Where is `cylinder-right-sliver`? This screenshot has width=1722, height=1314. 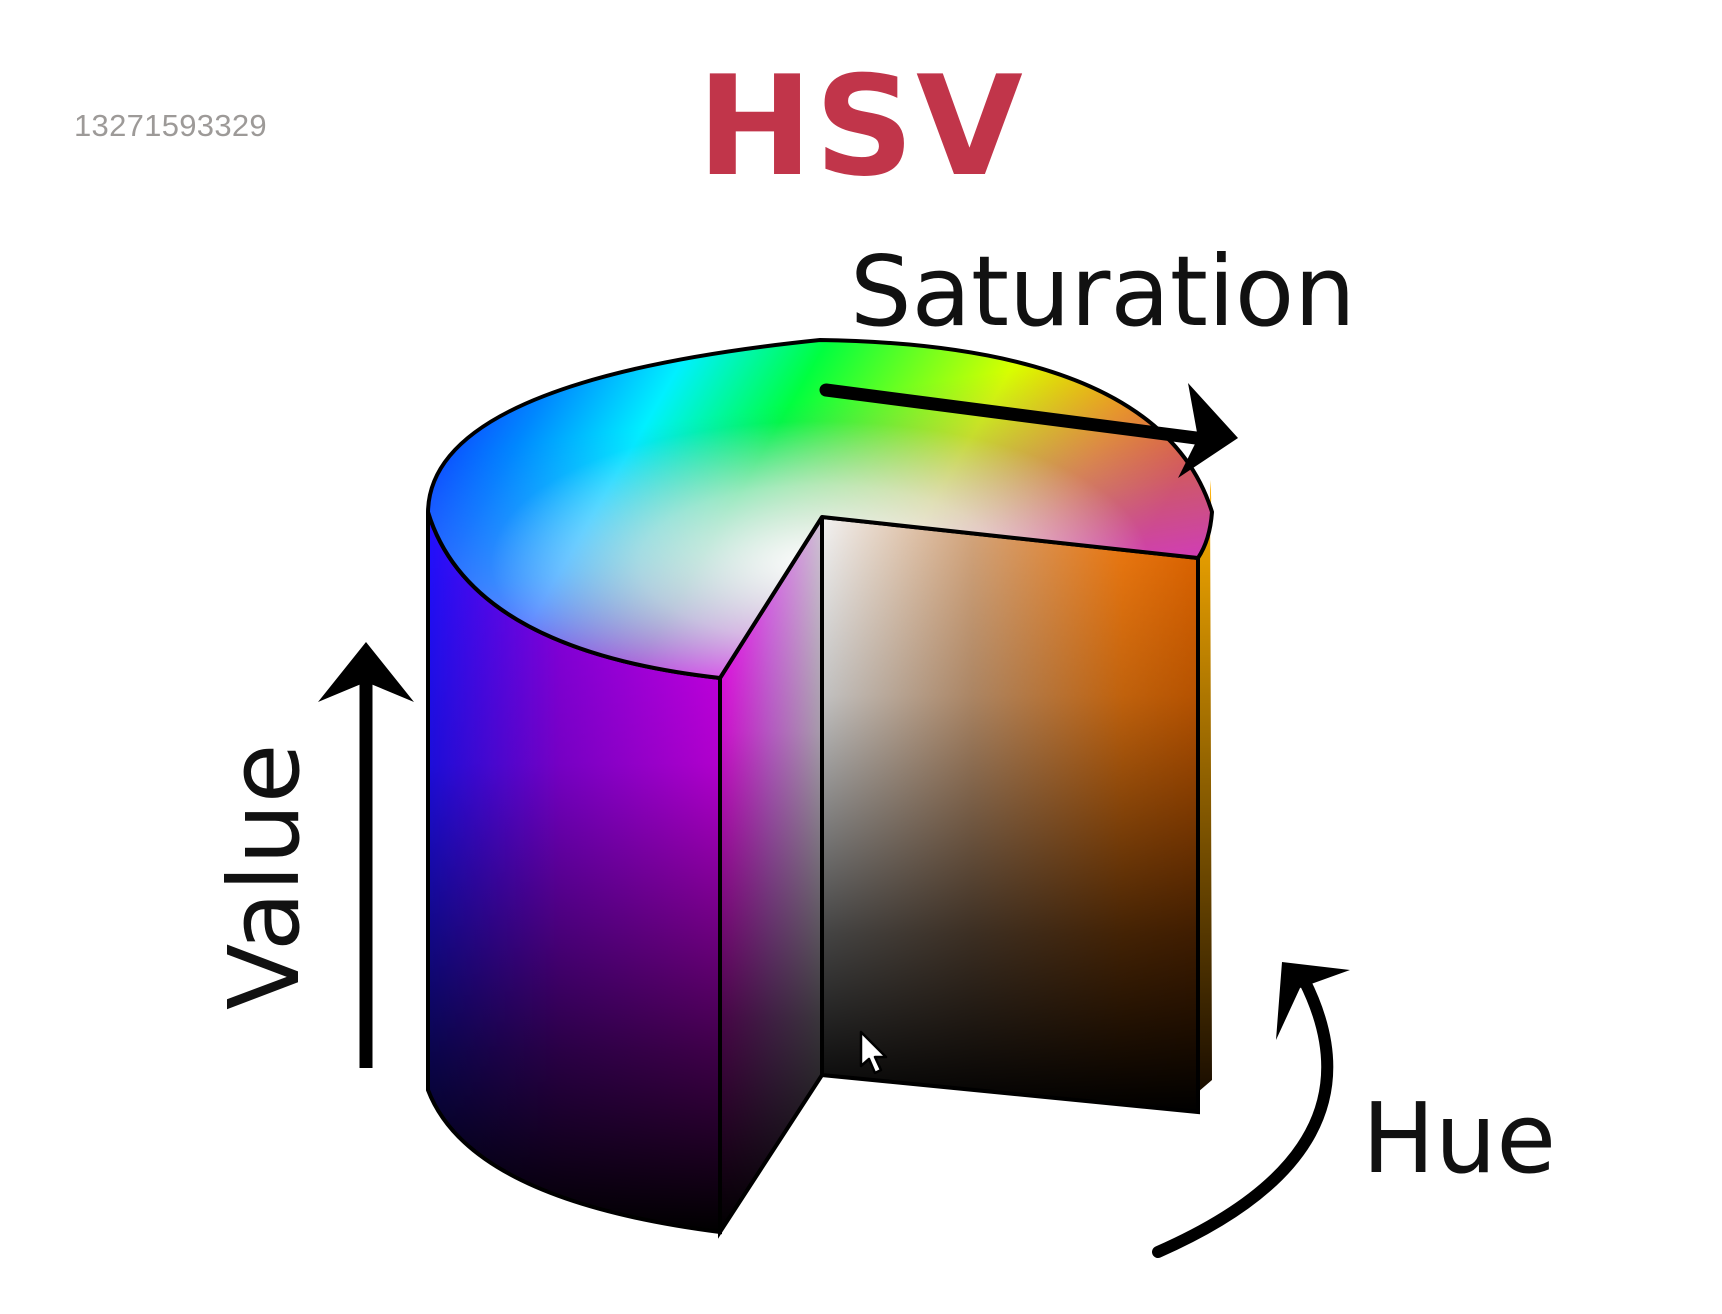 cylinder-right-sliver is located at coordinates (1205, 786).